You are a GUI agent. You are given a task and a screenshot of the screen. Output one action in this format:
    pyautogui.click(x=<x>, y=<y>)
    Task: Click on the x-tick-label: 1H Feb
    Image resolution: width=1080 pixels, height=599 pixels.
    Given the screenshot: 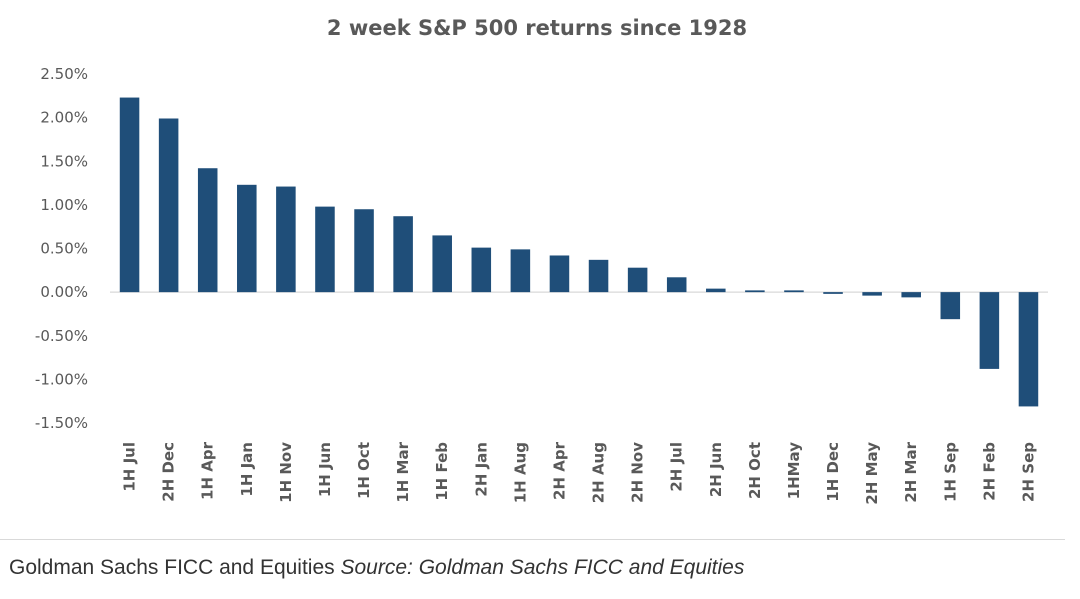 What is the action you would take?
    pyautogui.click(x=442, y=471)
    